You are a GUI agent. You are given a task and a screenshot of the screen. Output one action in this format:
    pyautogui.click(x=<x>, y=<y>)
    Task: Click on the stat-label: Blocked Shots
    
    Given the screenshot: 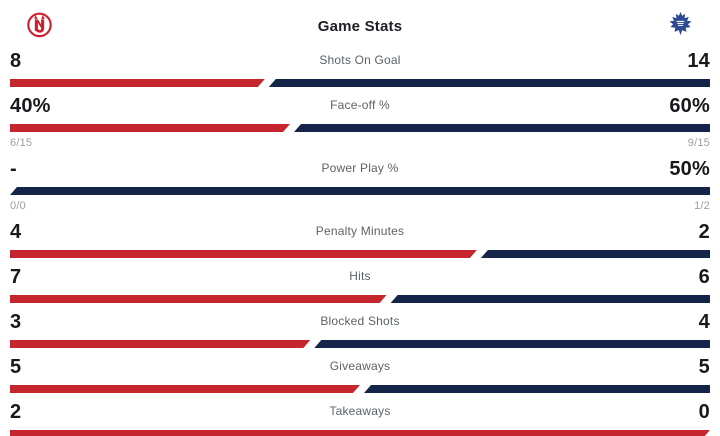 What is the action you would take?
    pyautogui.click(x=360, y=321)
    